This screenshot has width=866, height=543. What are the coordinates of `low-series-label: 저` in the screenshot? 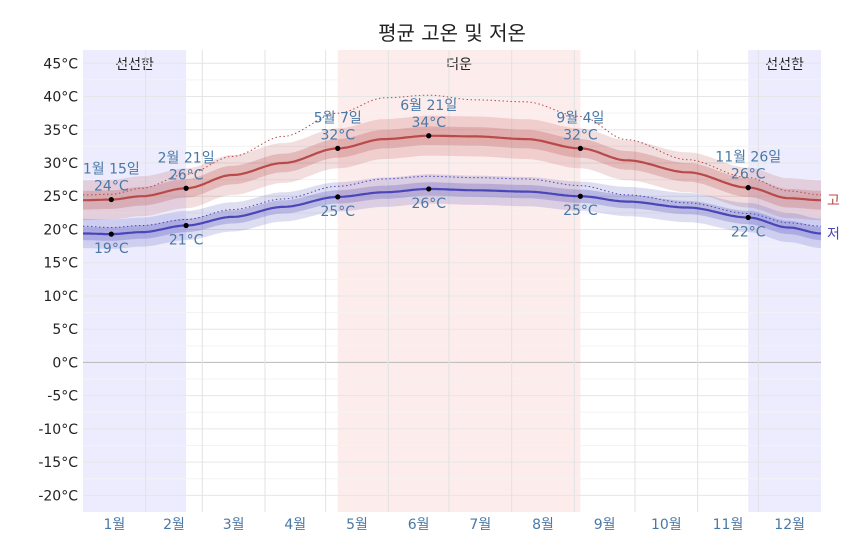 It's located at (833, 234).